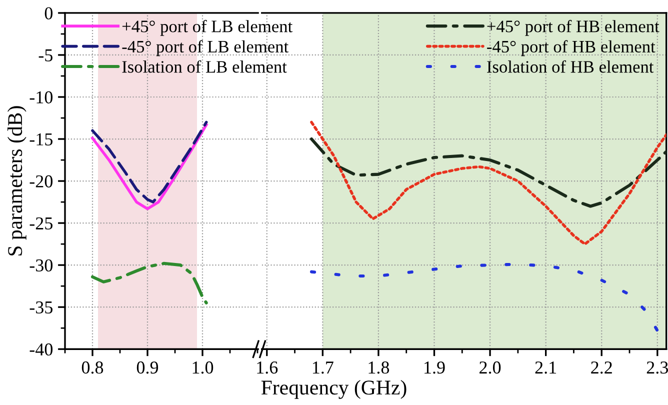 This screenshot has width=668, height=405. Describe the element at coordinates (205, 48) in the screenshot. I see `legend-label: -45° port of LB element` at that location.